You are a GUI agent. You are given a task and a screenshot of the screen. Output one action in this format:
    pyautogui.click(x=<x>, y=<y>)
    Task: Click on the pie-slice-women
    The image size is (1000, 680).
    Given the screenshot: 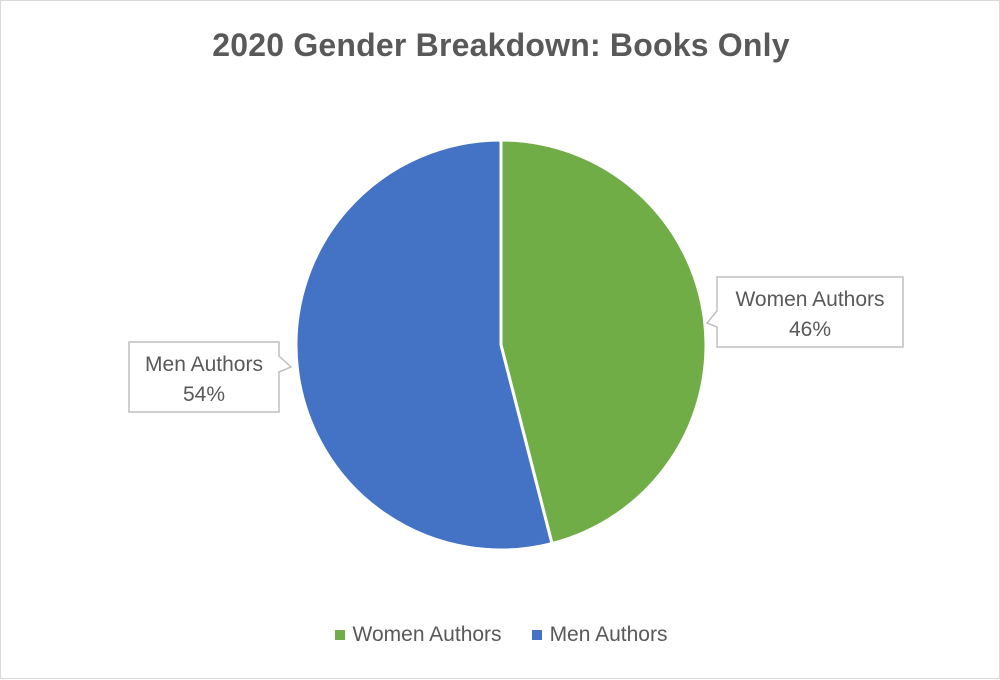 What is the action you would take?
    pyautogui.click(x=603, y=342)
    